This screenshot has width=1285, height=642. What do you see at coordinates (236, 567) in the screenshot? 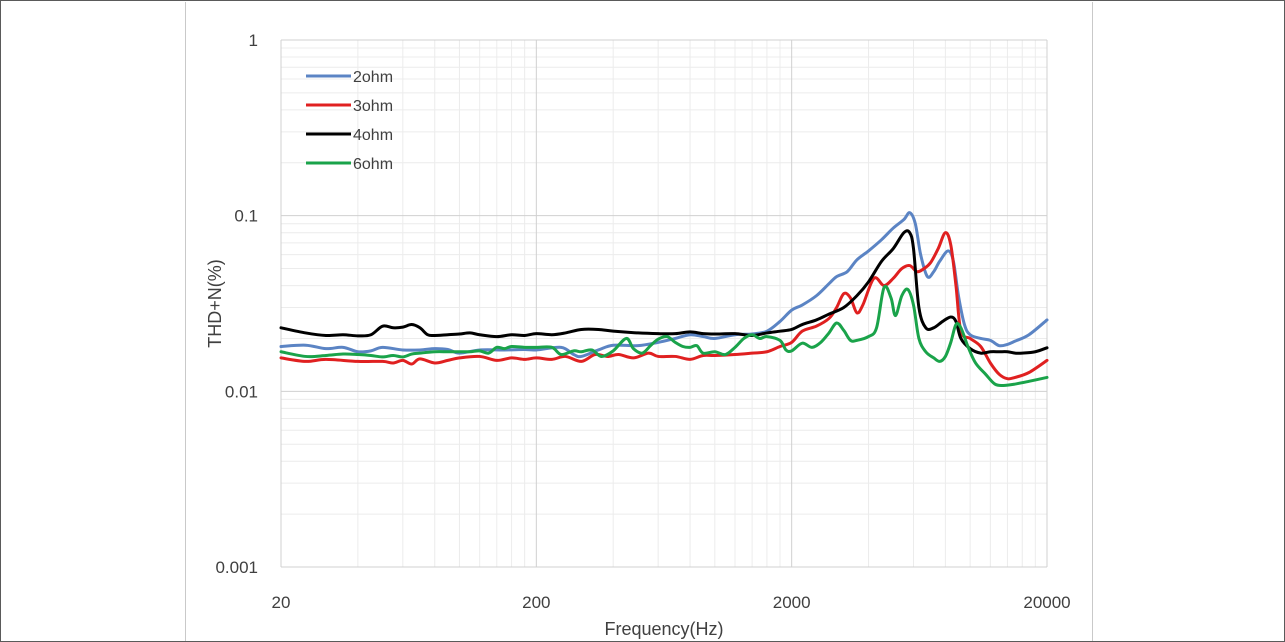
I see `y-tick-label: 0.001` at bounding box center [236, 567].